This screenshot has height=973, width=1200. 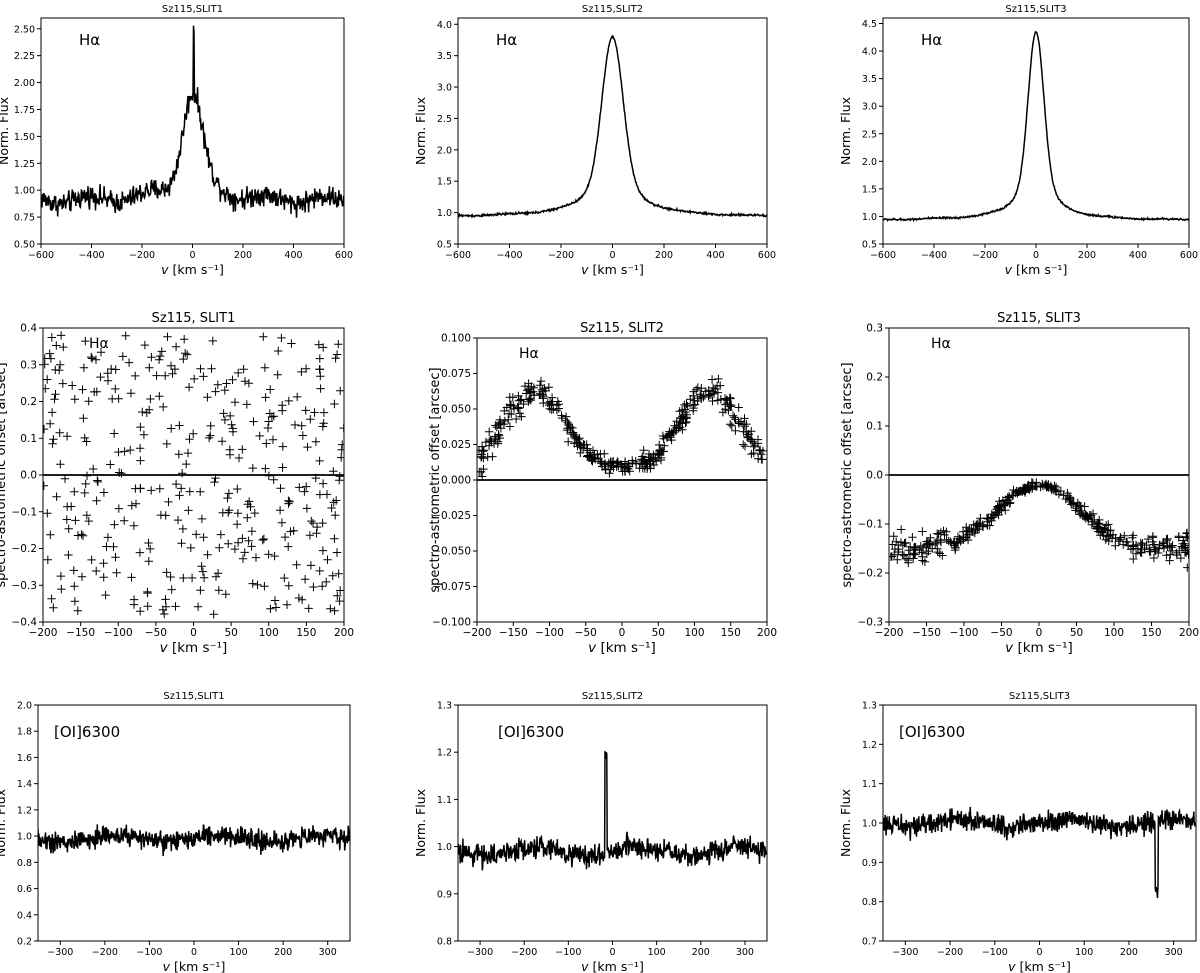 I want to click on y-tick-label: 0.1, so click(x=874, y=427).